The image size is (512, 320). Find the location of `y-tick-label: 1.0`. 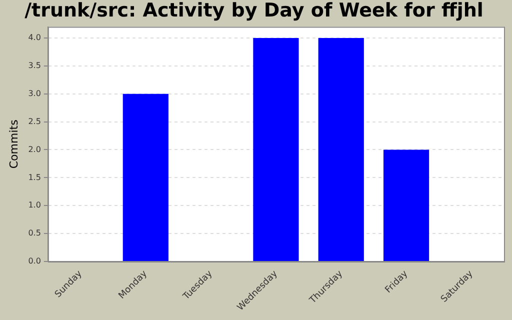

y-tick-label: 1.0 is located at coordinates (34, 205).